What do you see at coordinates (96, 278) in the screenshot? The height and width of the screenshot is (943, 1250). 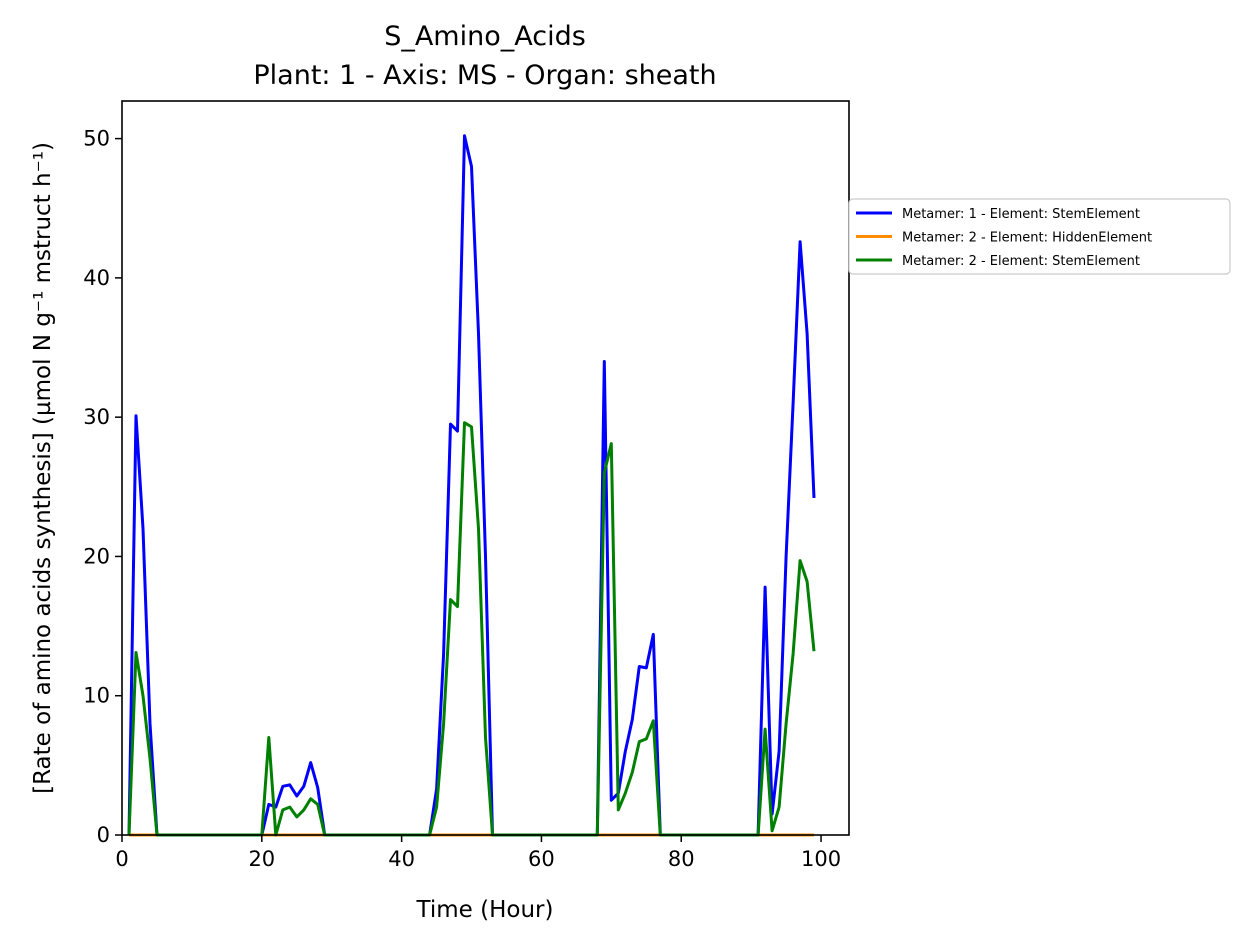 I see `y-tick-label: 40` at bounding box center [96, 278].